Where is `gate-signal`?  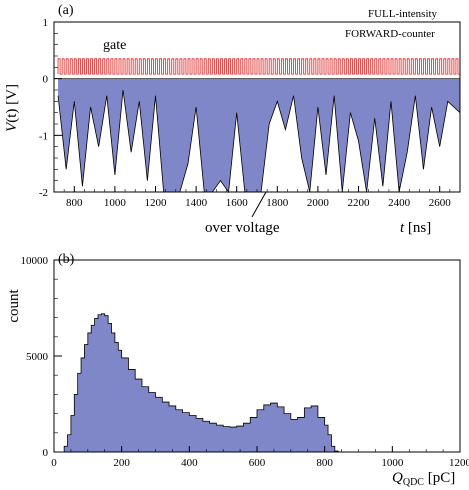
gate-signal is located at coordinates (258, 66).